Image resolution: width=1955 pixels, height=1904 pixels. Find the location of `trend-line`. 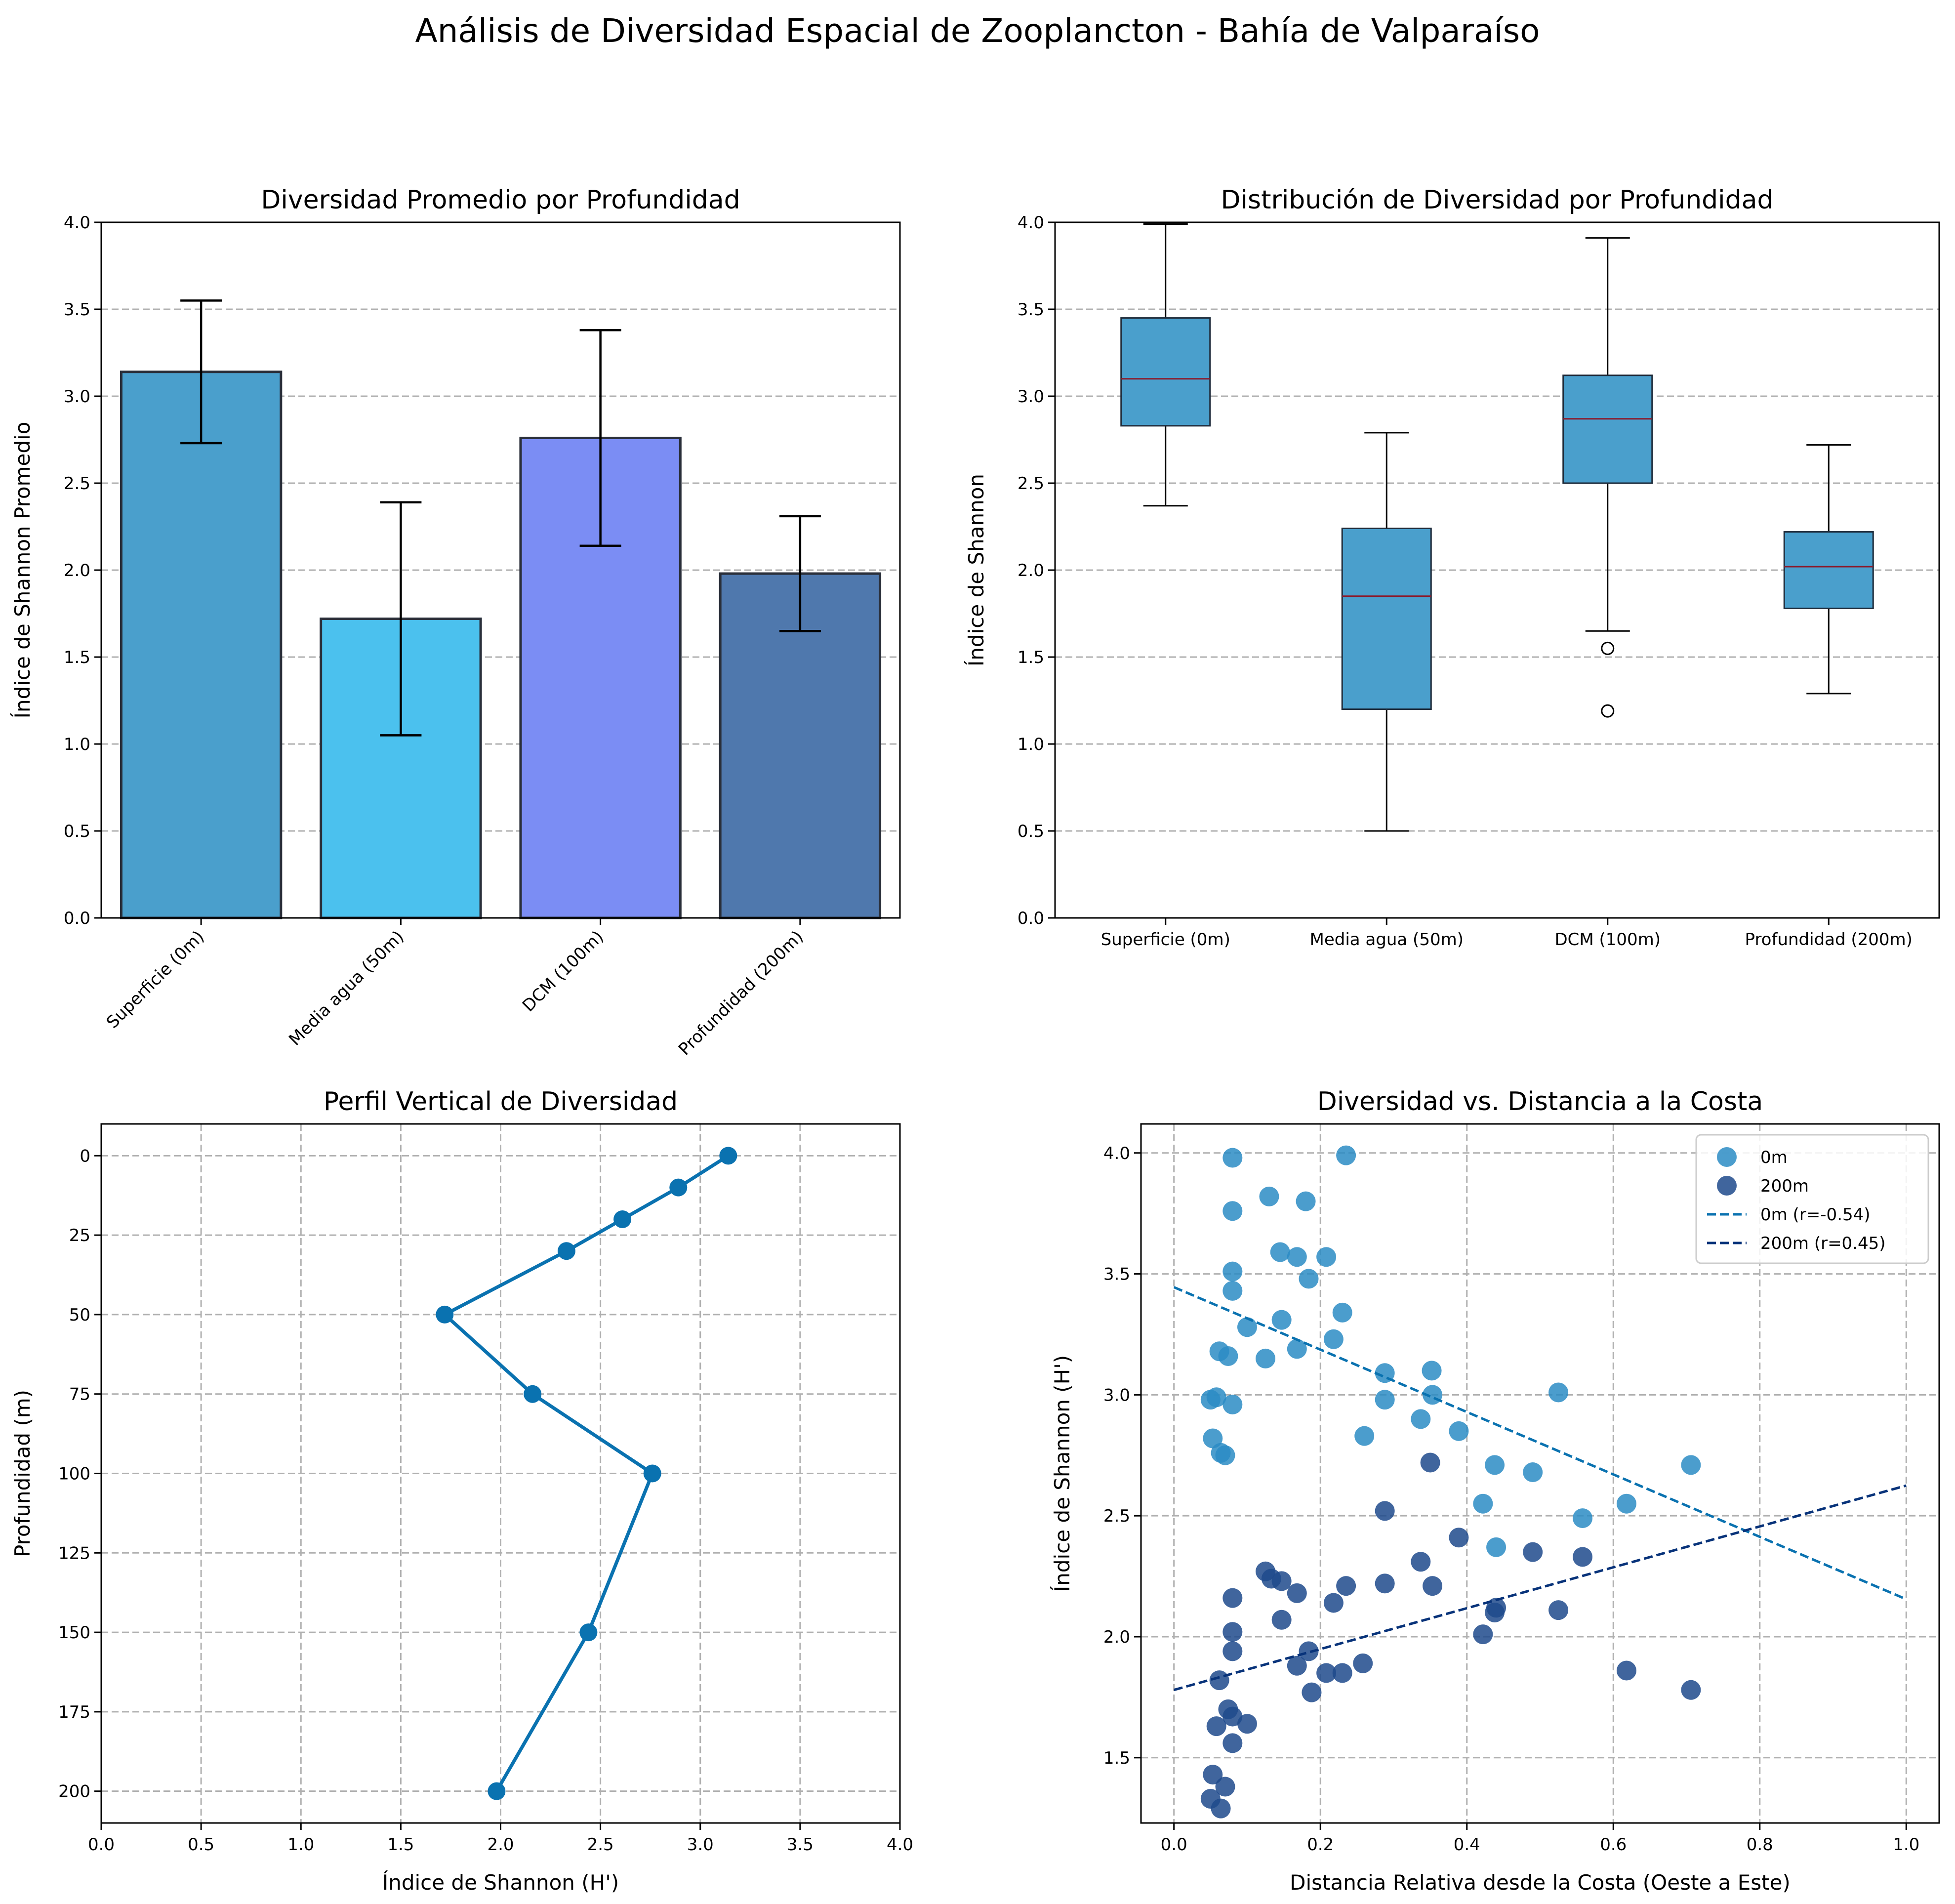

trend-line is located at coordinates (1540, 1588).